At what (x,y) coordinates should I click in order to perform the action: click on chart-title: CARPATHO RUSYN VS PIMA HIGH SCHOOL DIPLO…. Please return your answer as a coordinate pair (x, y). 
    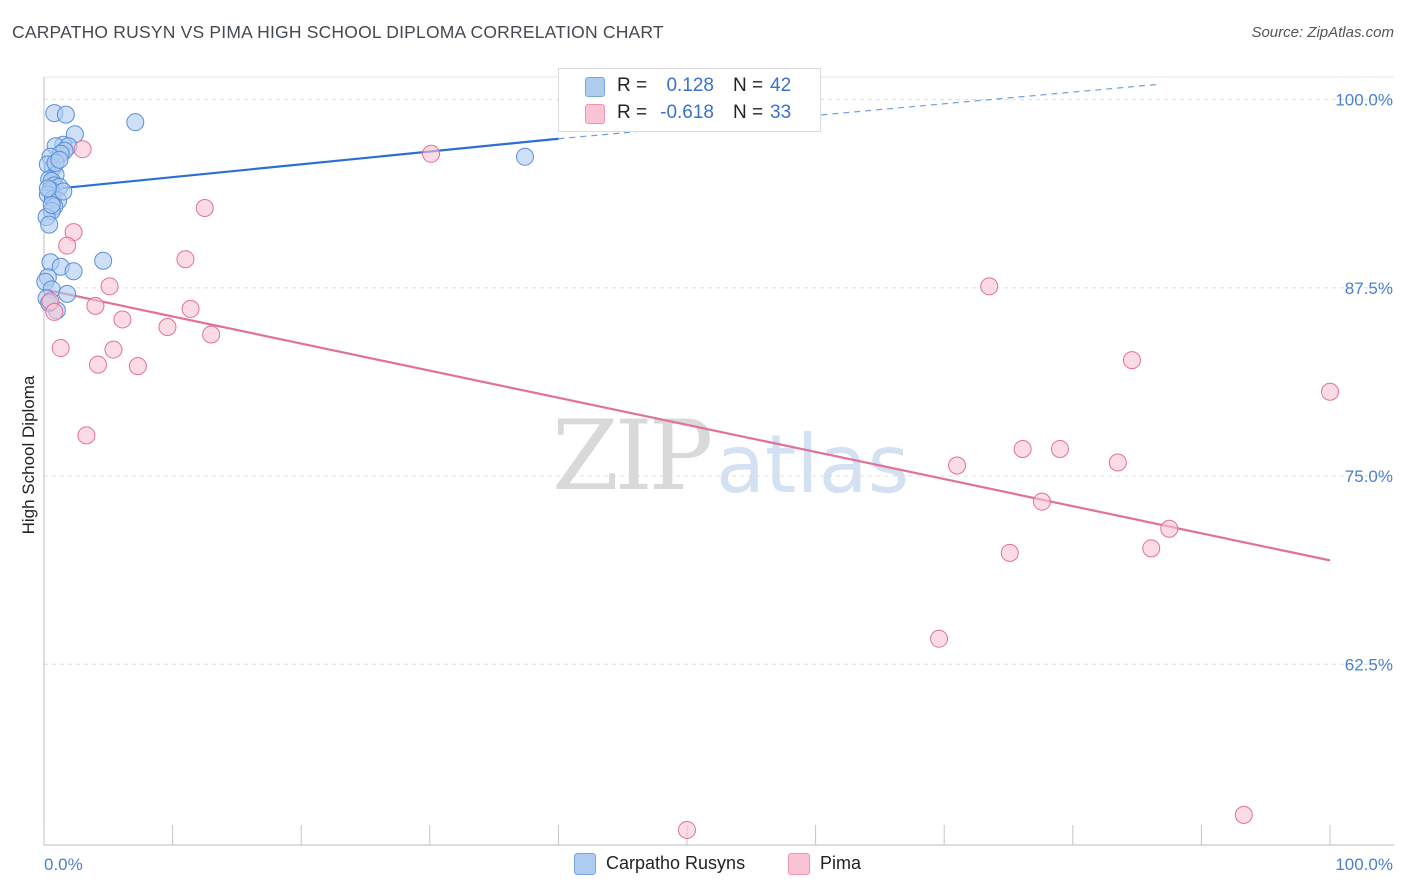
    Looking at the image, I should click on (338, 32).